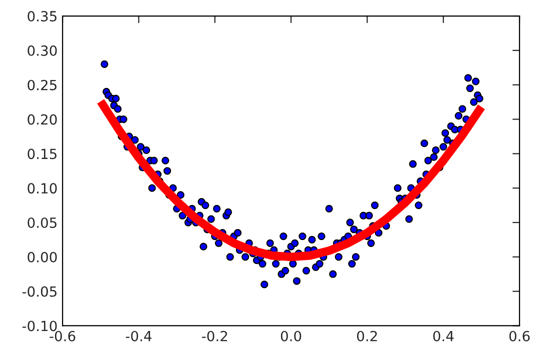  What do you see at coordinates (42, 50) in the screenshot?
I see `y-tick-label: 0.30` at bounding box center [42, 50].